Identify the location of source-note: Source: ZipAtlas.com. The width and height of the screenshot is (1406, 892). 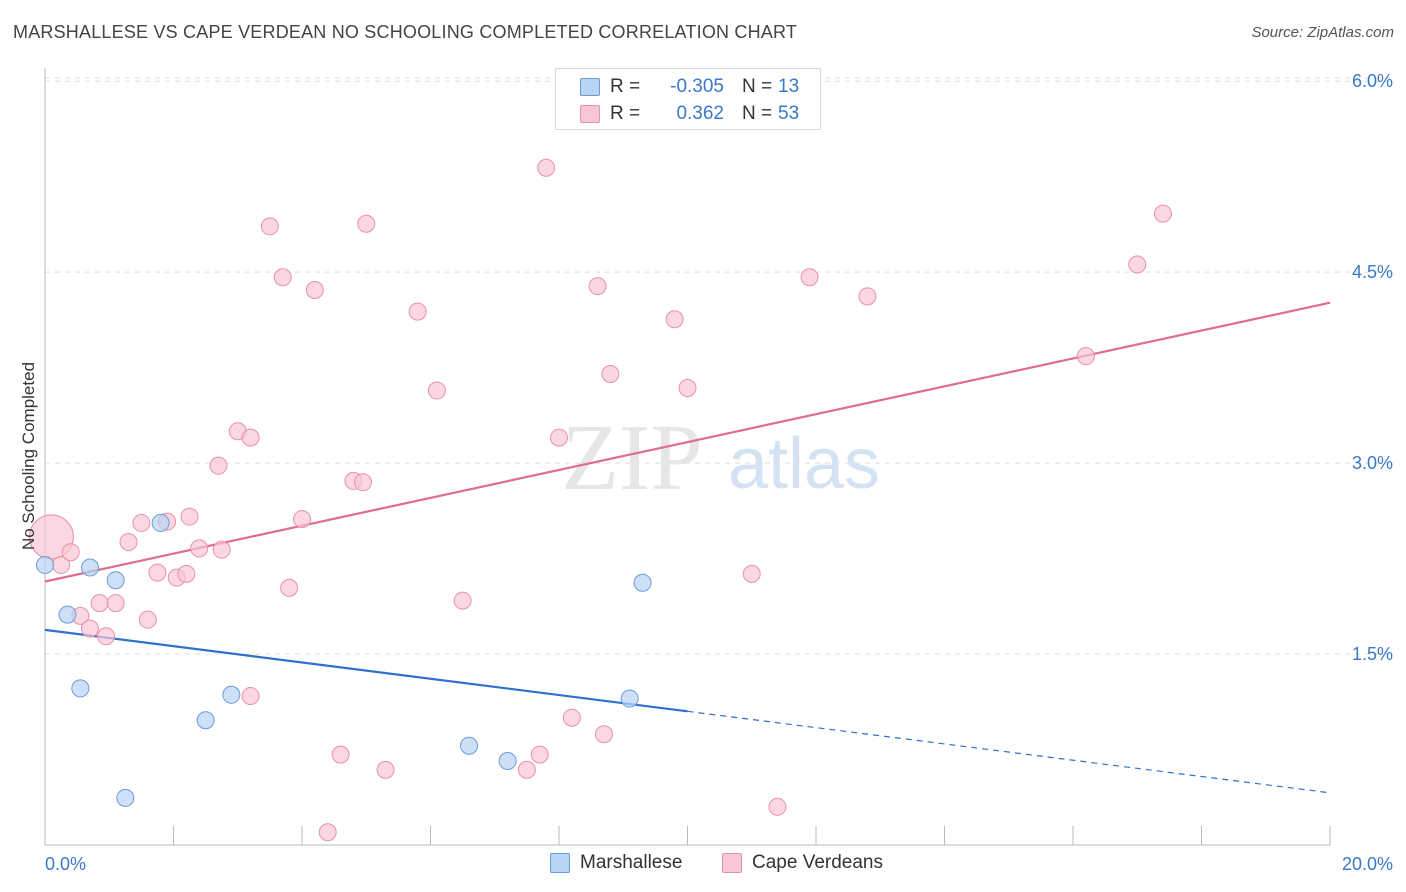
(1322, 32).